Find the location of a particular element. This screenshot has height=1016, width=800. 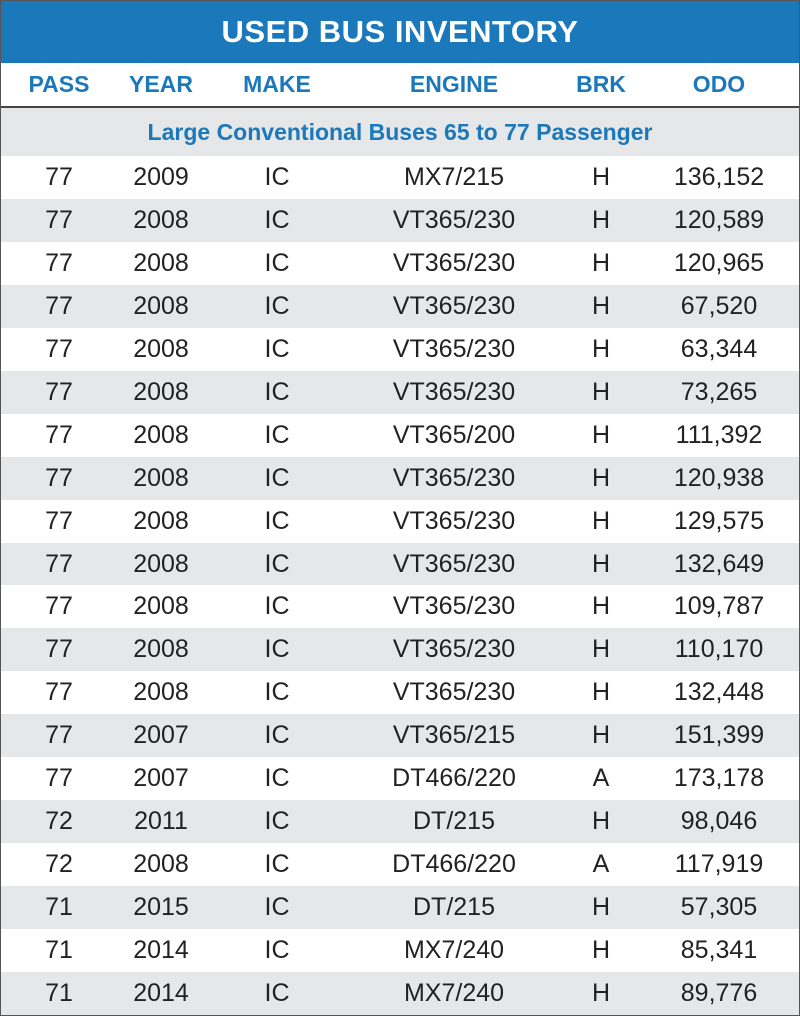

table-row: 77 2007 IC DT466/220 A 173,178 is located at coordinates (400, 778).